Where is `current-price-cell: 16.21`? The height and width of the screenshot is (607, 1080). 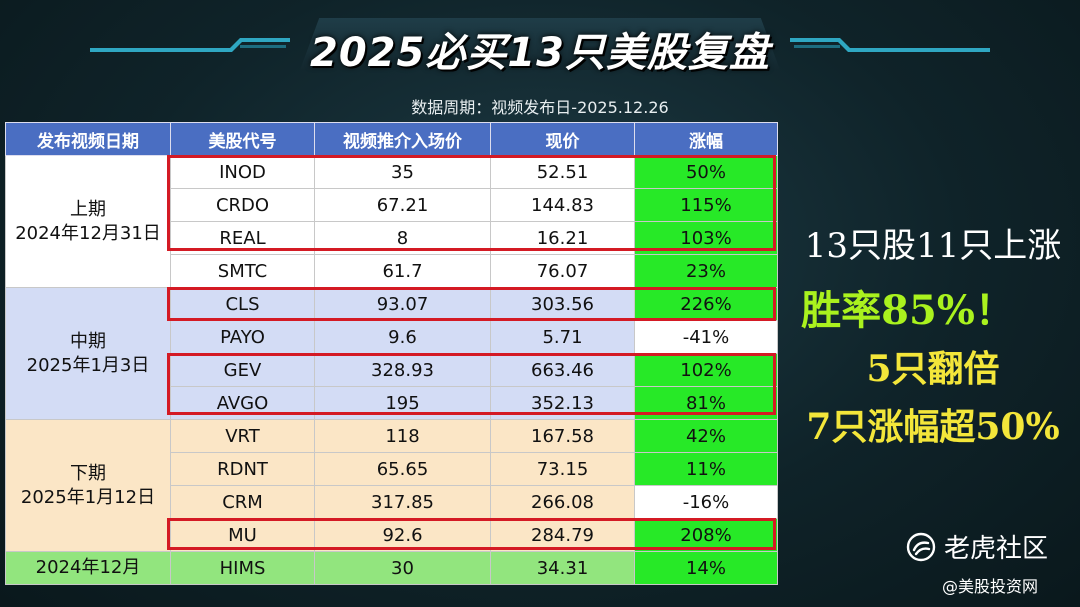
current-price-cell: 16.21 is located at coordinates (562, 238).